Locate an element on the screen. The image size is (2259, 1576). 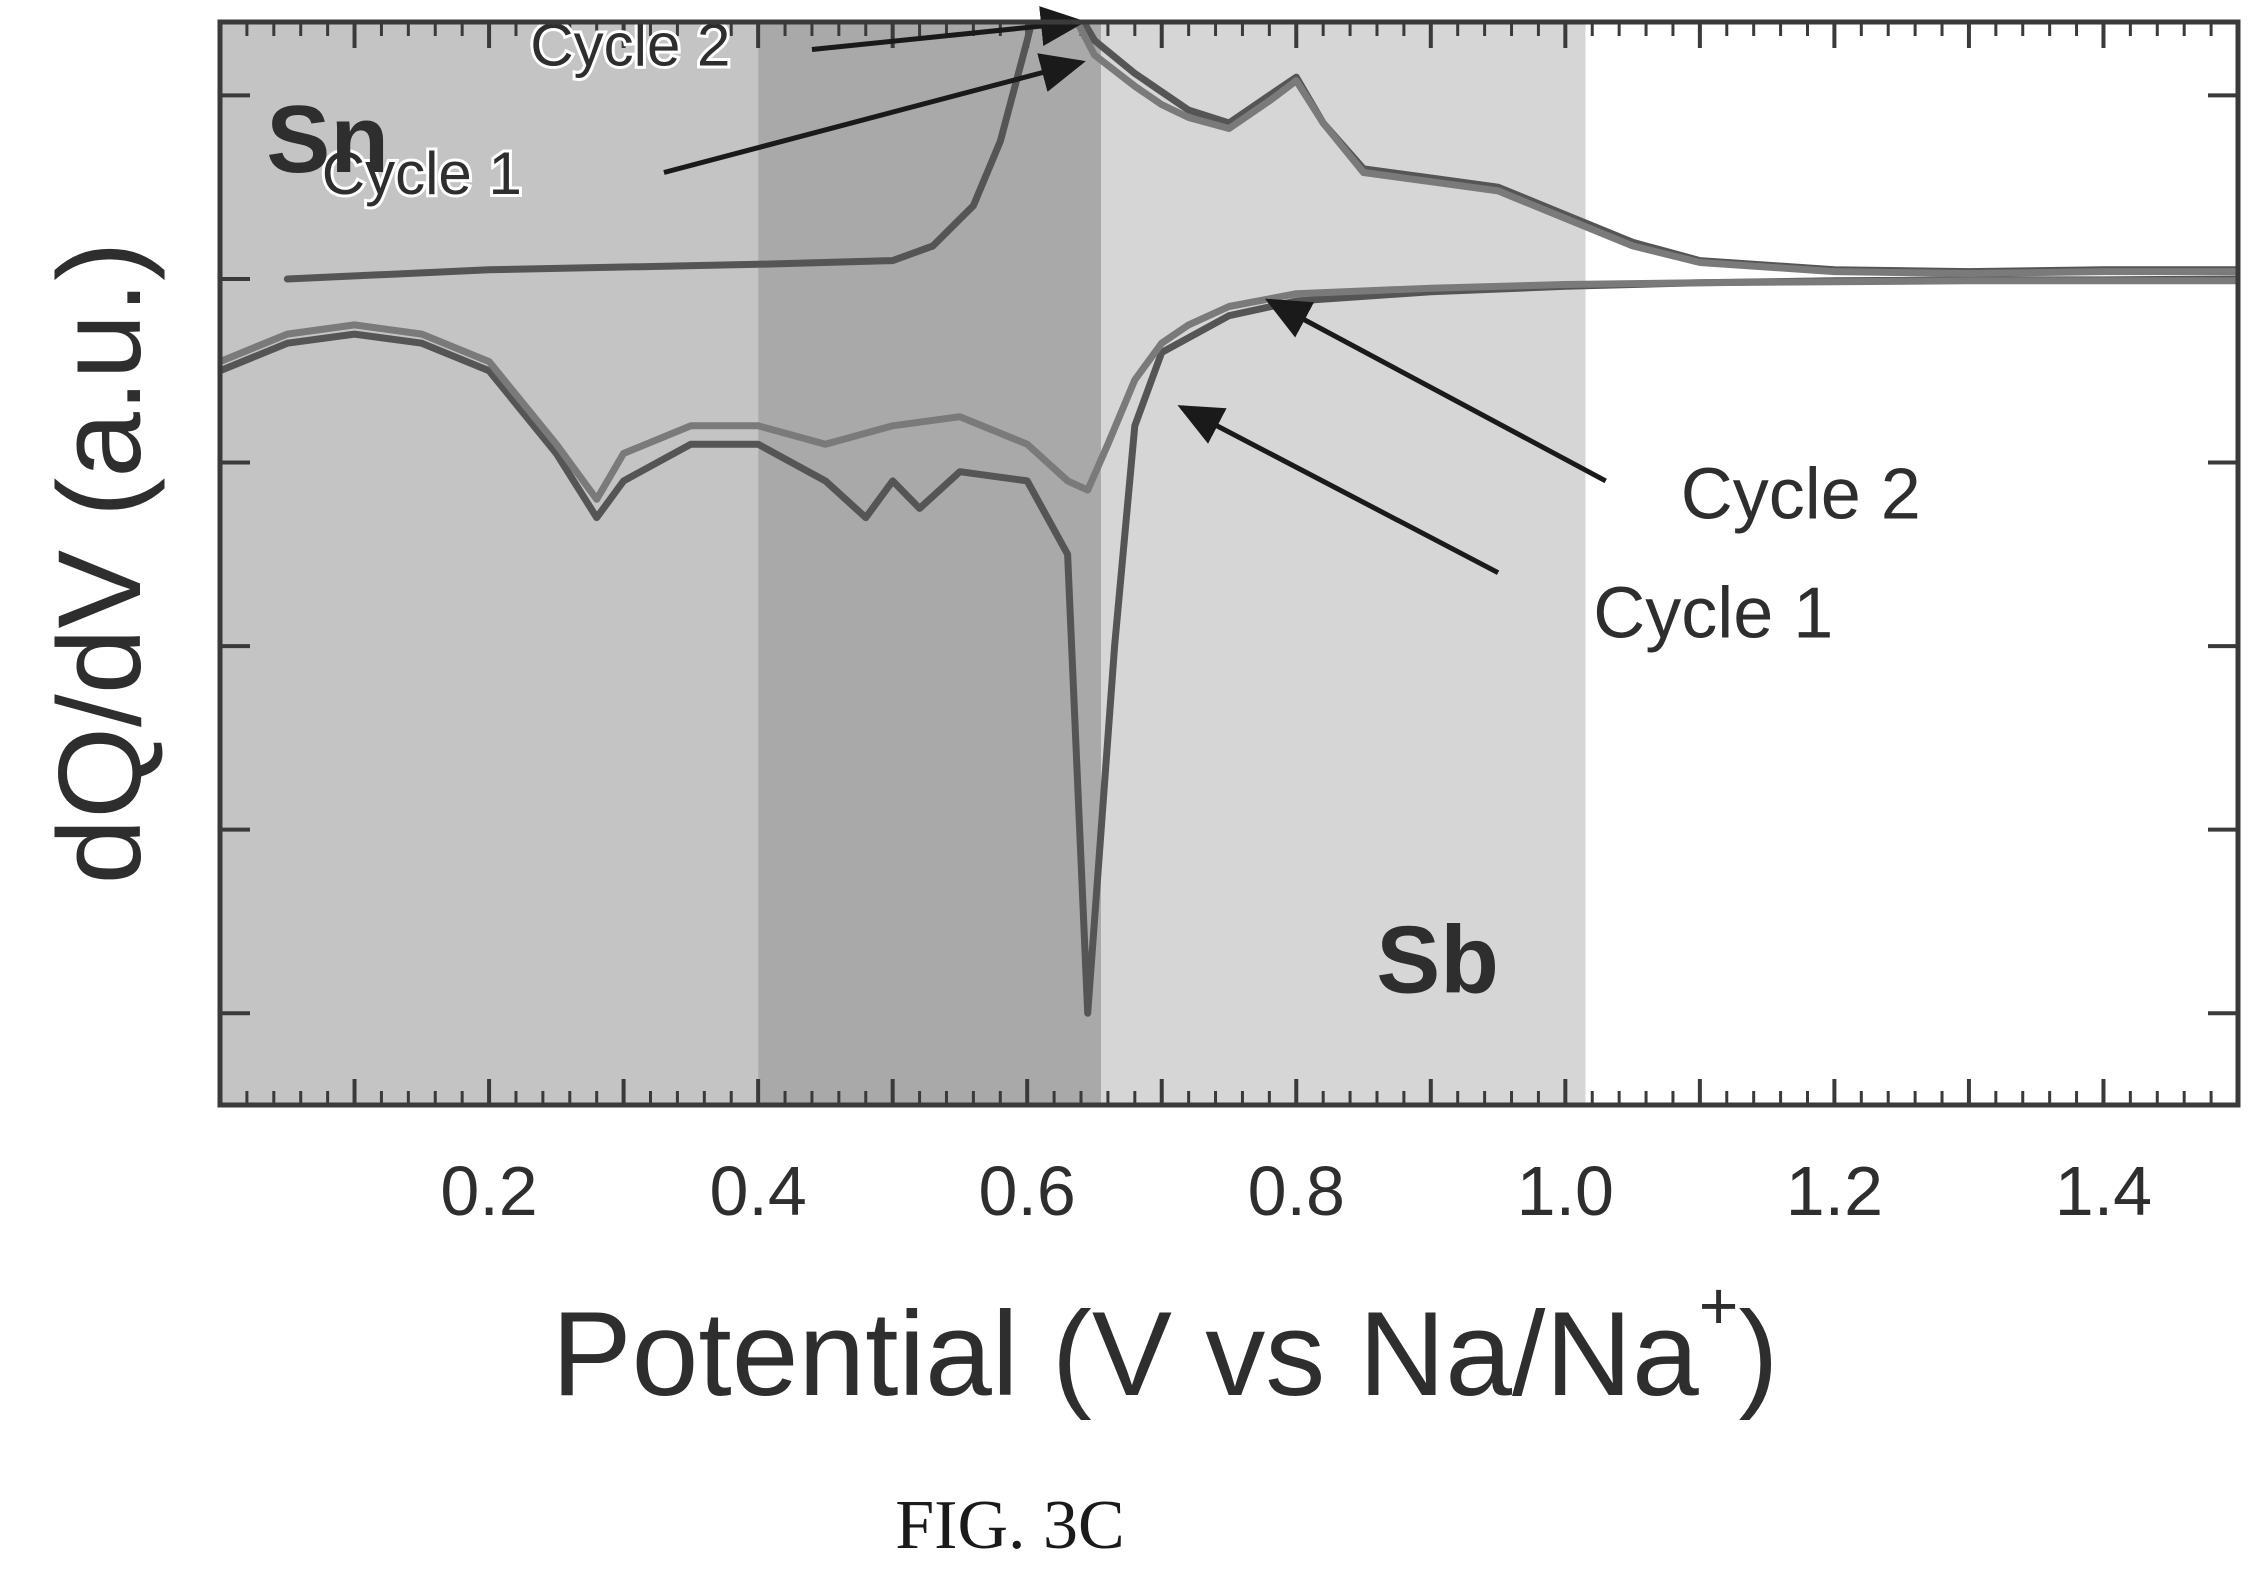
x-tick-label: 1.0 is located at coordinates (1565, 1191).